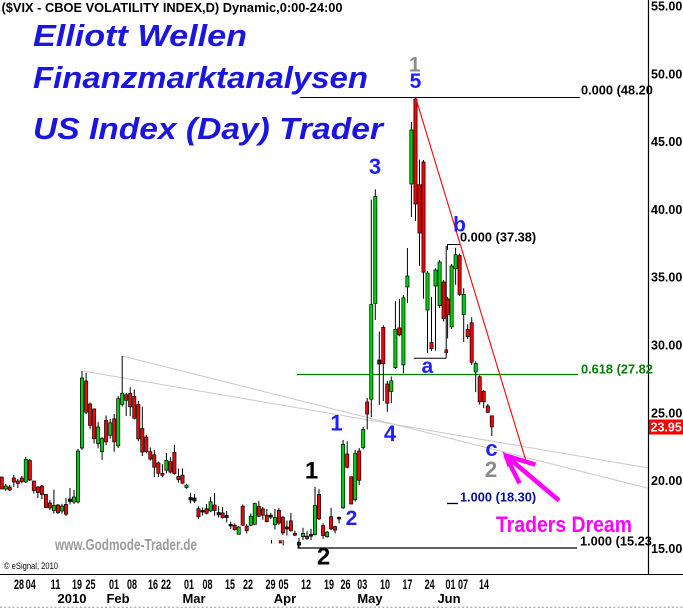 The width and height of the screenshot is (683, 608). Describe the element at coordinates (416, 81) in the screenshot. I see `svg-text: 5` at that location.